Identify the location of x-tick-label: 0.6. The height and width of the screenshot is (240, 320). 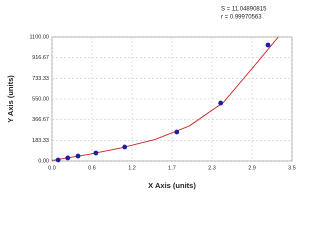
(92, 168).